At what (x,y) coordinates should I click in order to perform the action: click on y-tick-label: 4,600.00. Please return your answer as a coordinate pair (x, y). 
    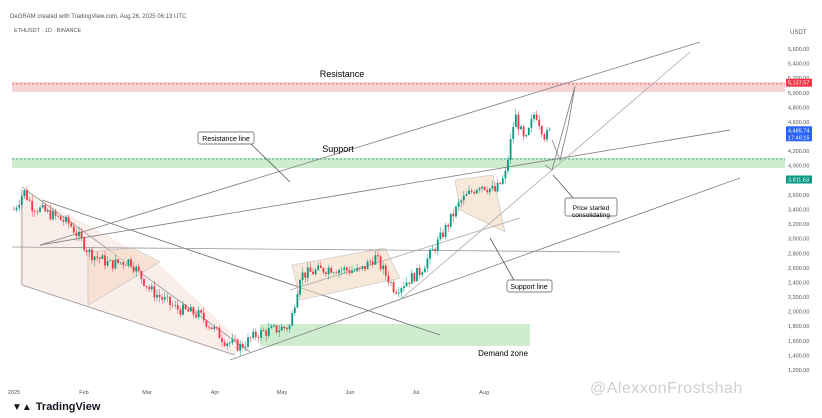
    Looking at the image, I should click on (798, 123).